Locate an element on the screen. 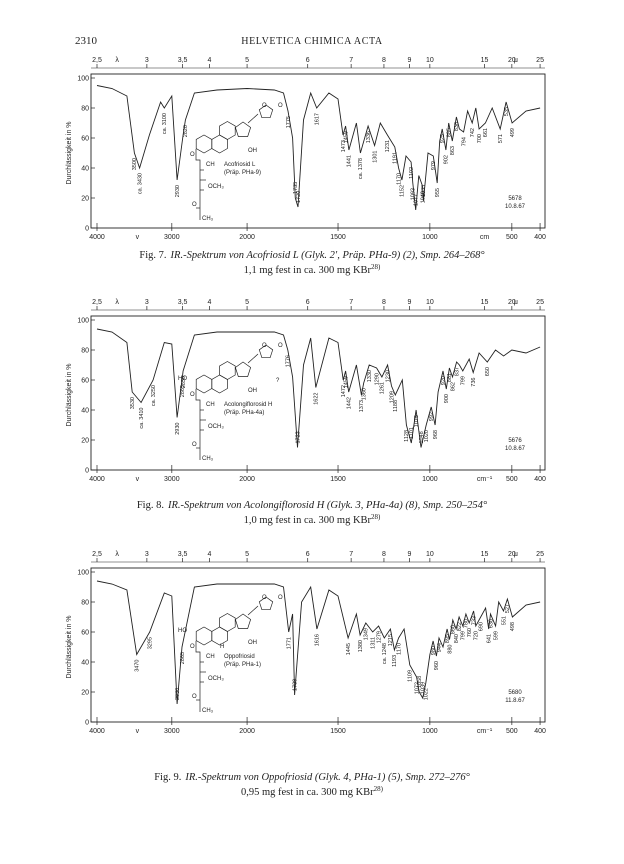  x2-tick-label: 3 is located at coordinates (147, 60).